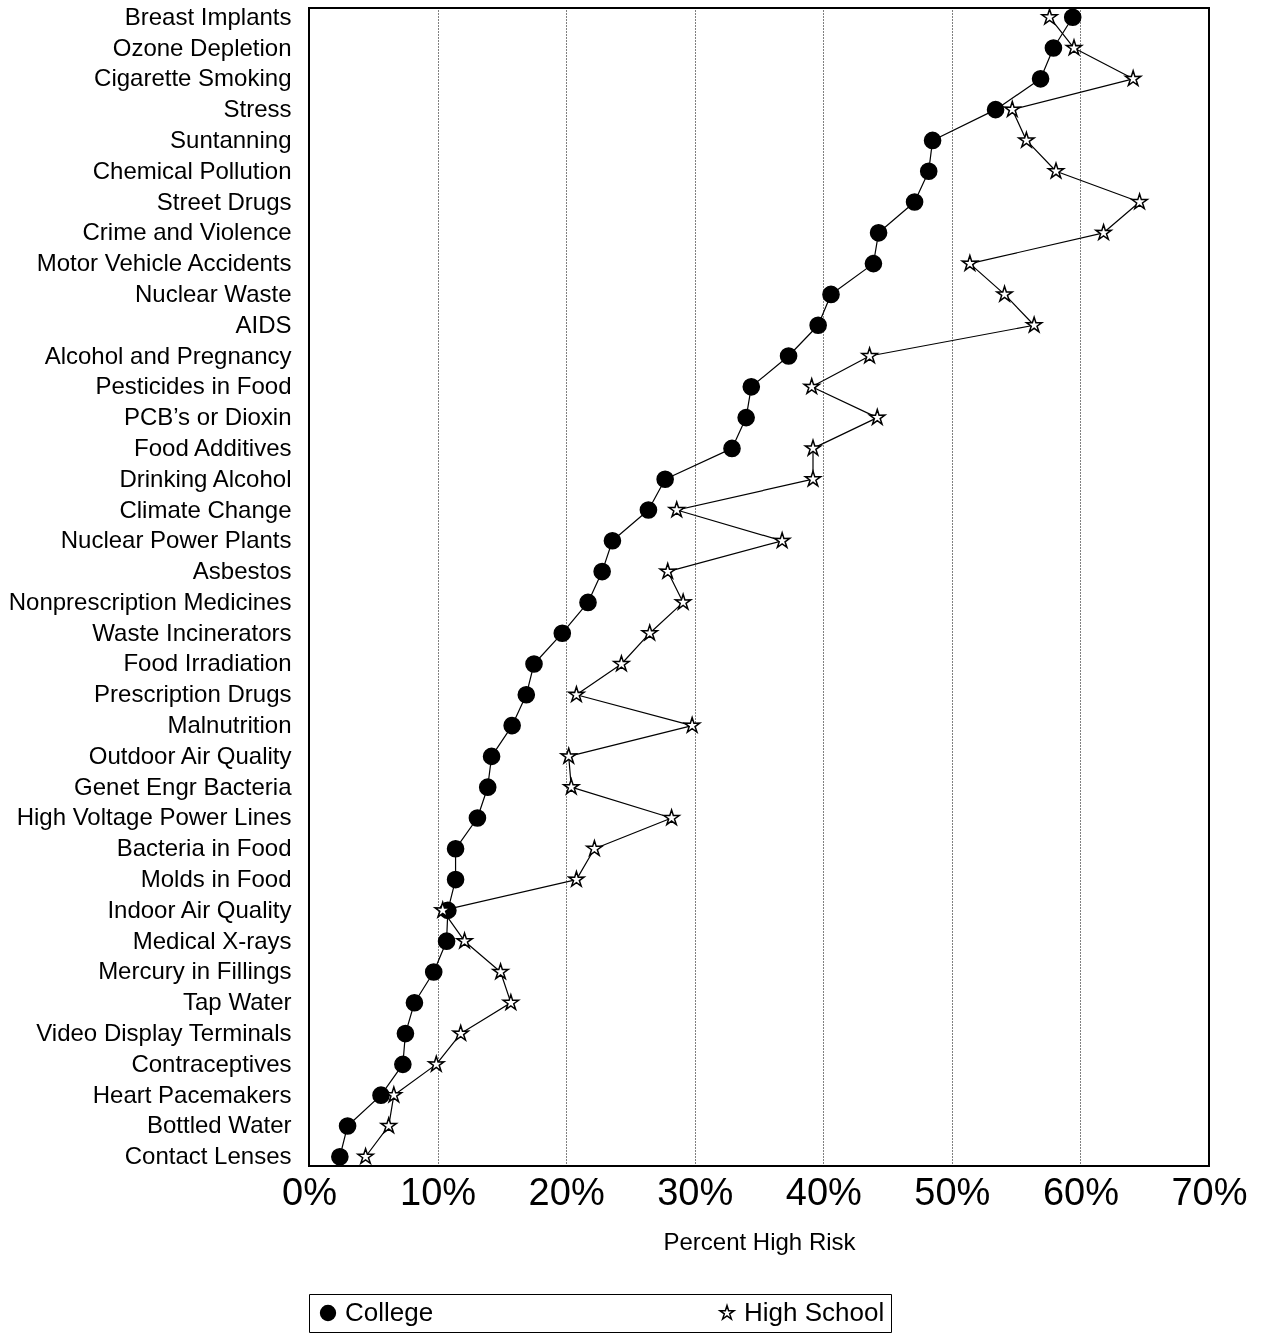 This screenshot has width=1288, height=1343. I want to click on y-tick-label: Ozone Depletion, so click(202, 47).